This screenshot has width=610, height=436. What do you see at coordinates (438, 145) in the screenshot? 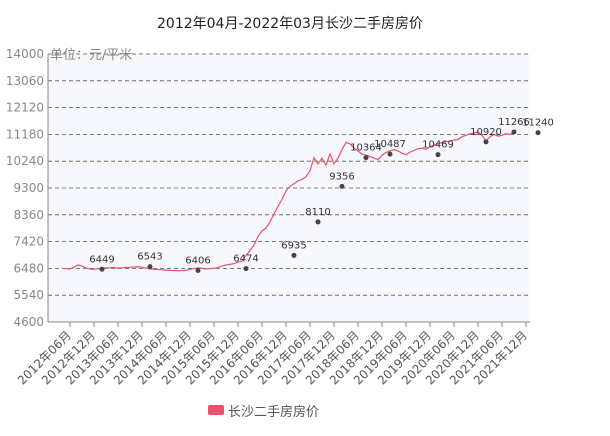
I see `data-label: 10469` at bounding box center [438, 145].